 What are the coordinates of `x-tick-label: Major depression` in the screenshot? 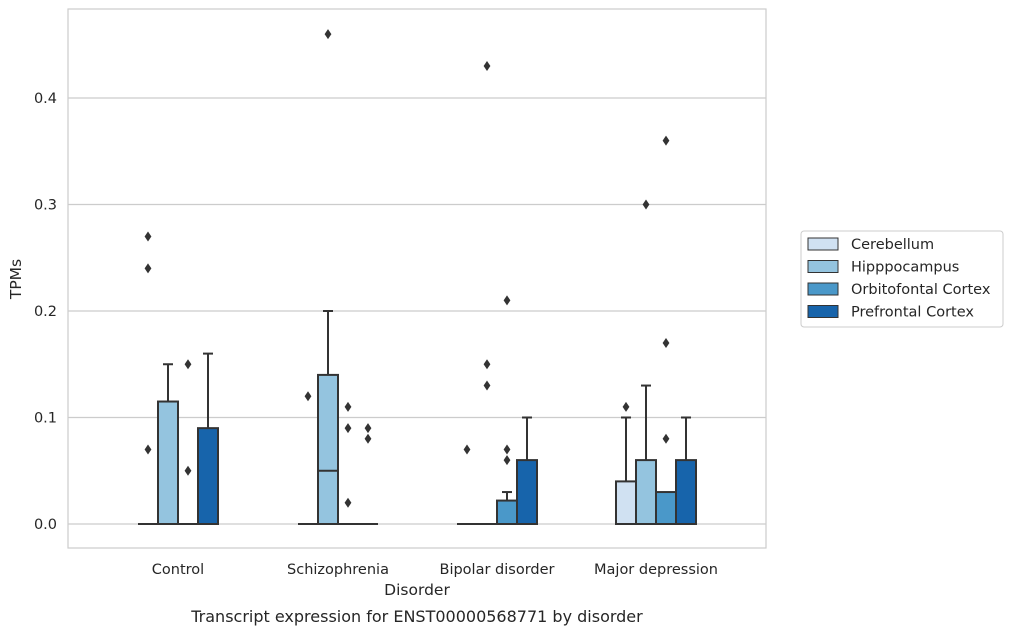 It's located at (656, 570).